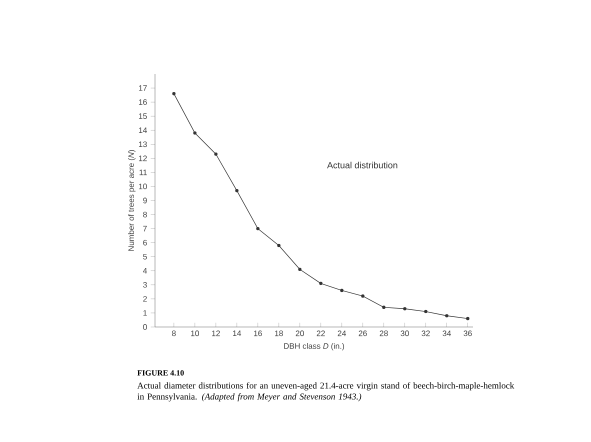  Describe the element at coordinates (362, 165) in the screenshot. I see `annotation: Actual distribution` at that location.